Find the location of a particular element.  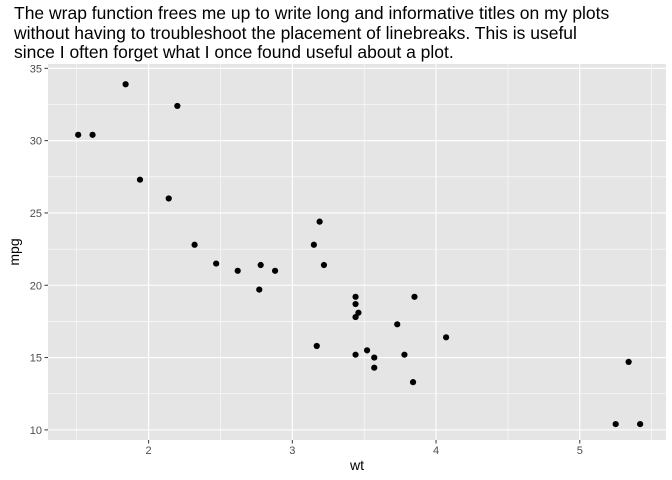

y-axis: 10 15 20 25 30 35 is located at coordinates (39, 250).